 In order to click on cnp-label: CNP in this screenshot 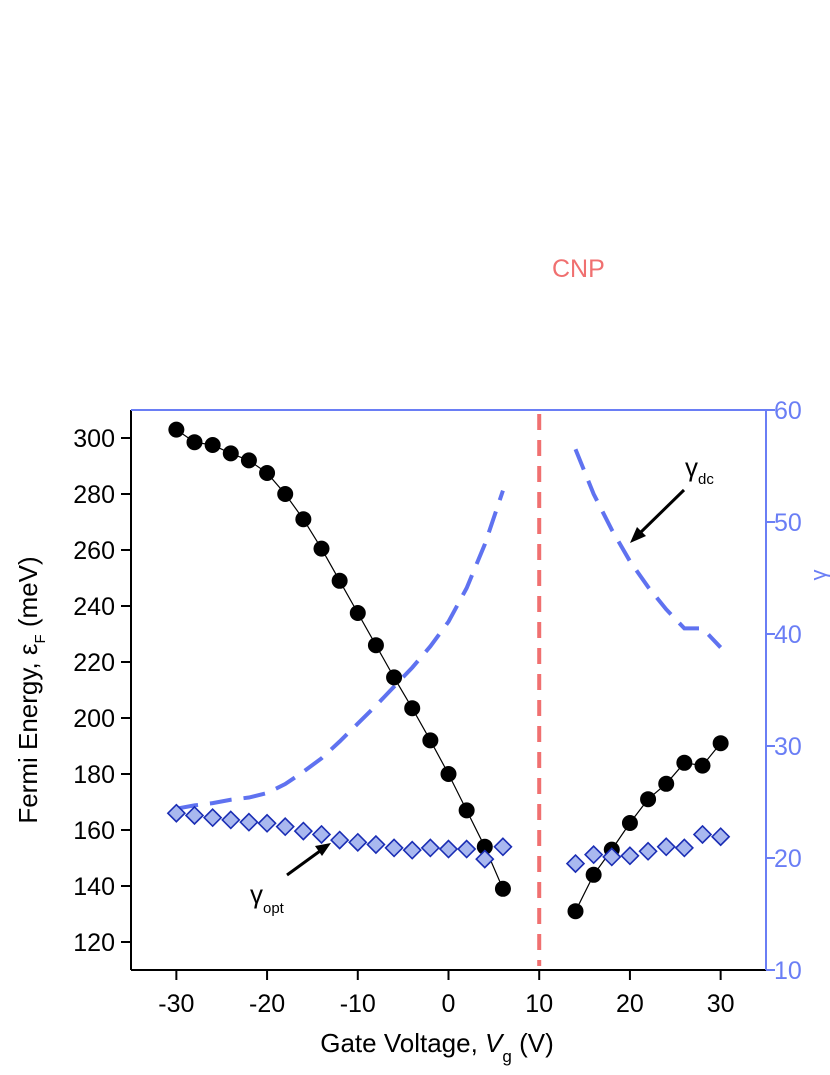, I will do `click(578, 269)`.